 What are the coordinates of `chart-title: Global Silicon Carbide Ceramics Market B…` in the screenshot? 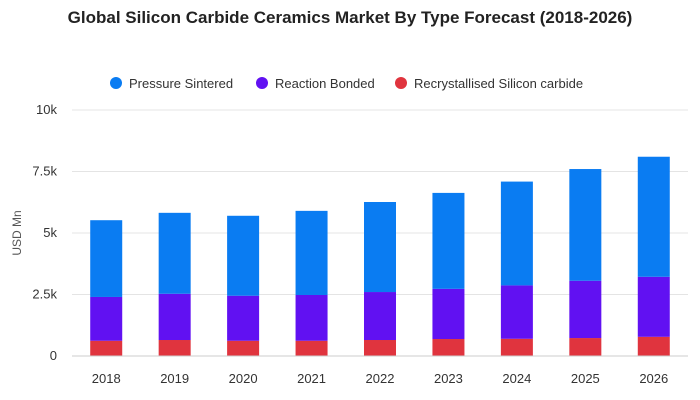 It's located at (350, 17).